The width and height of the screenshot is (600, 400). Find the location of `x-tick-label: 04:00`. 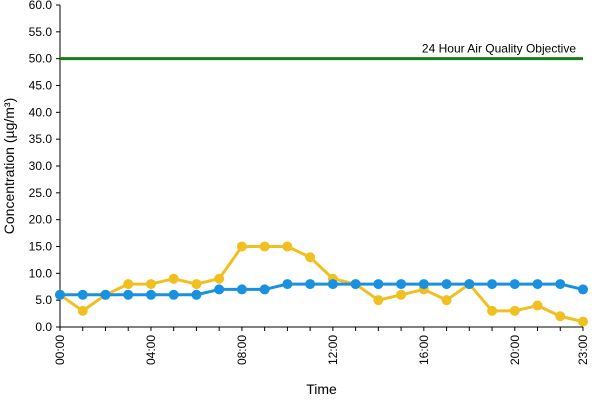

x-tick-label: 04:00 is located at coordinates (151, 350).